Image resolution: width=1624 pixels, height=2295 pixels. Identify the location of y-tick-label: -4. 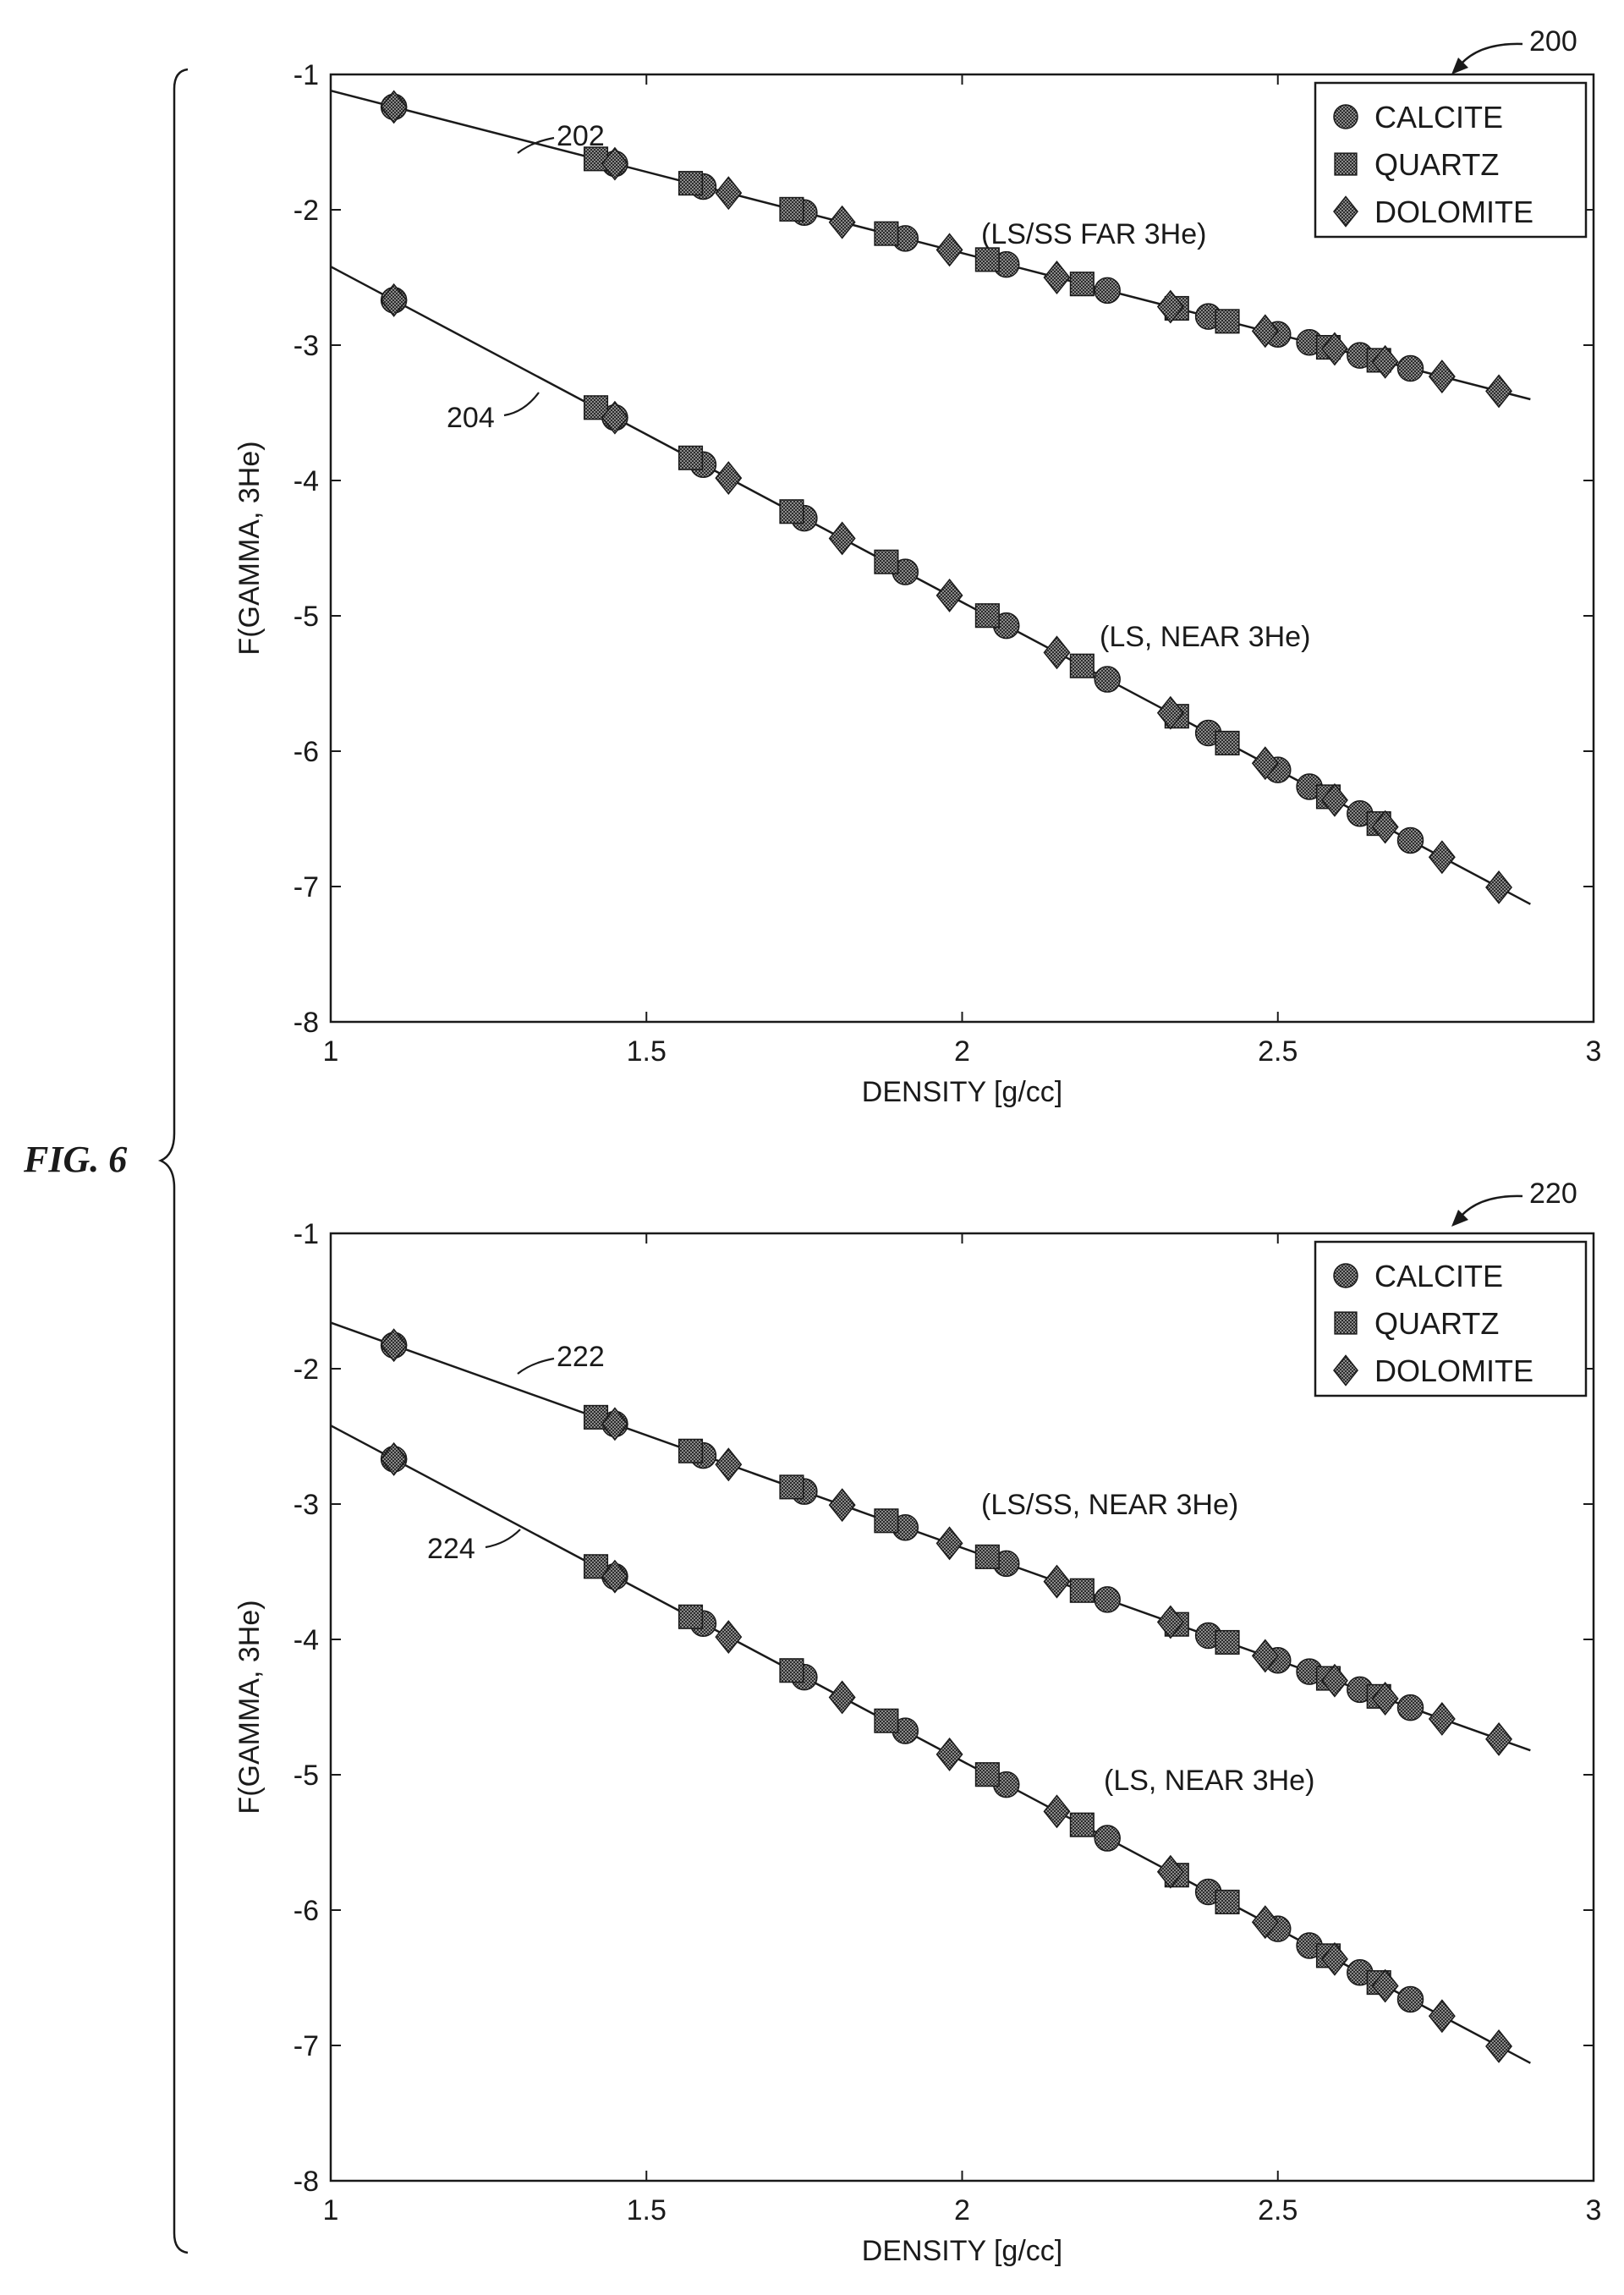
(307, 1640).